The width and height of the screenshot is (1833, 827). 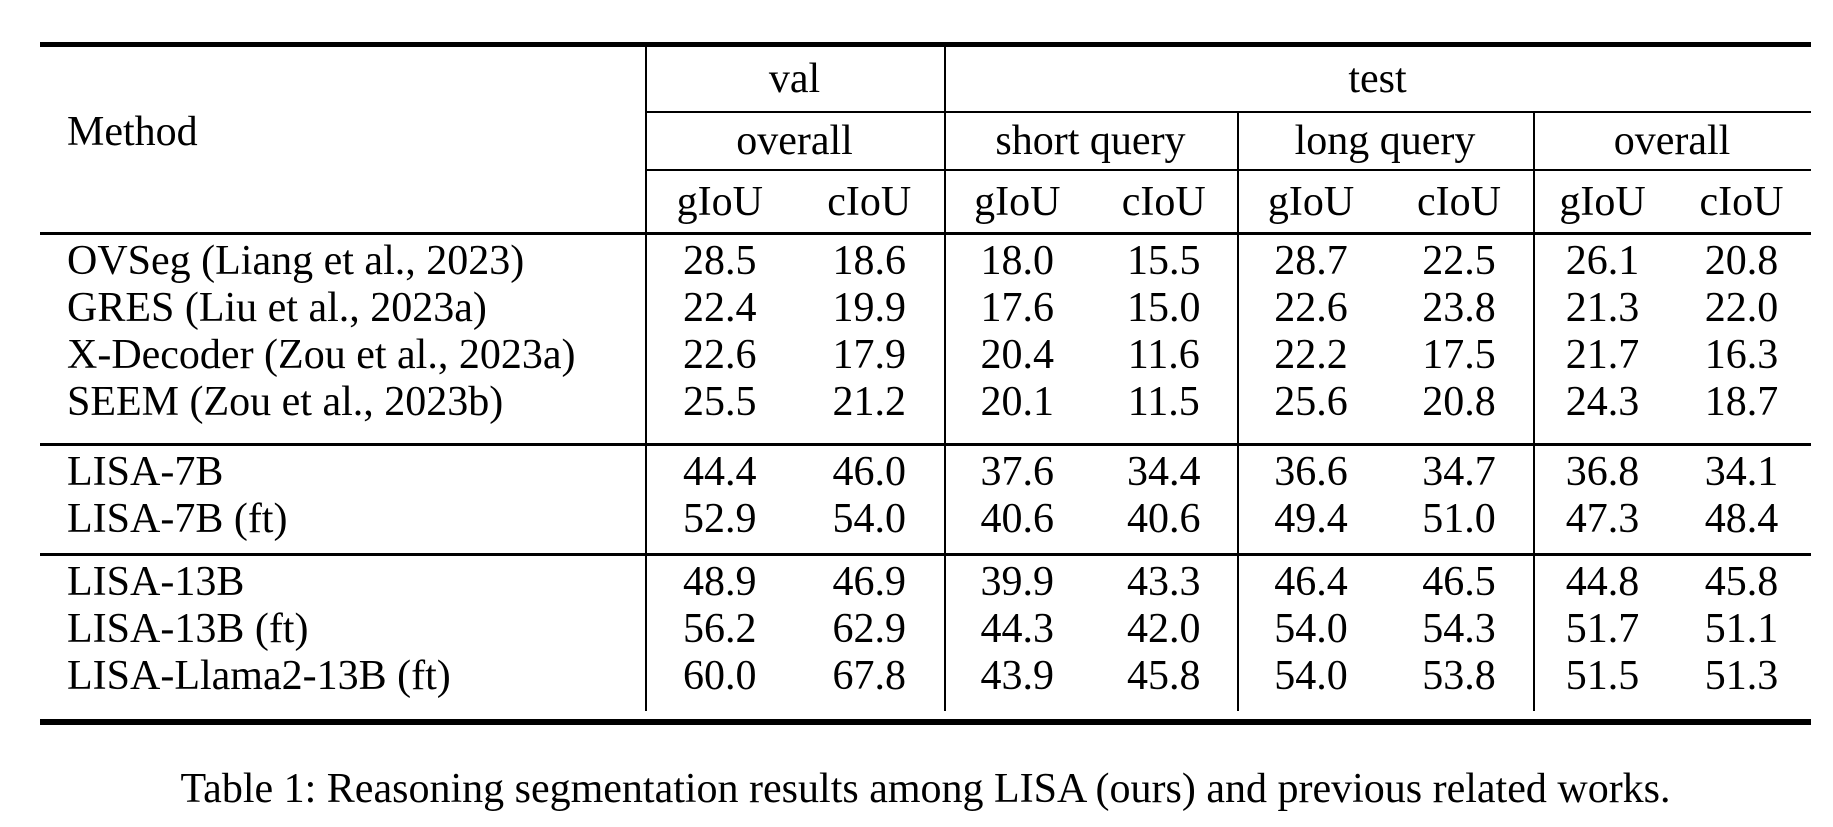 I want to click on value-cell: 15.0, so click(x=1164, y=308).